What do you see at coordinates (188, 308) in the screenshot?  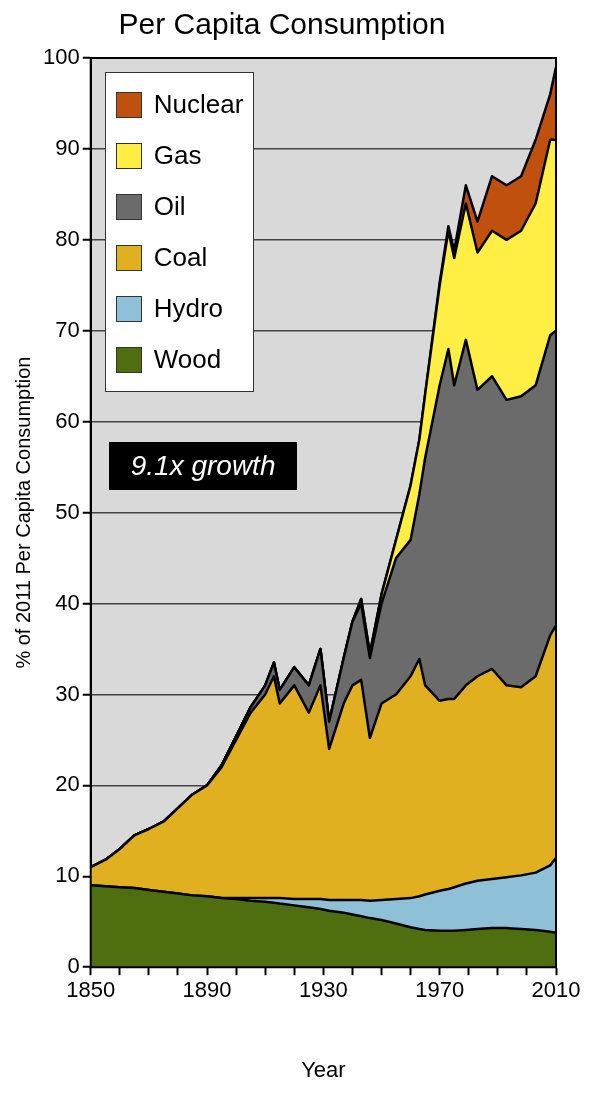 I see `legend-label: Hydro` at bounding box center [188, 308].